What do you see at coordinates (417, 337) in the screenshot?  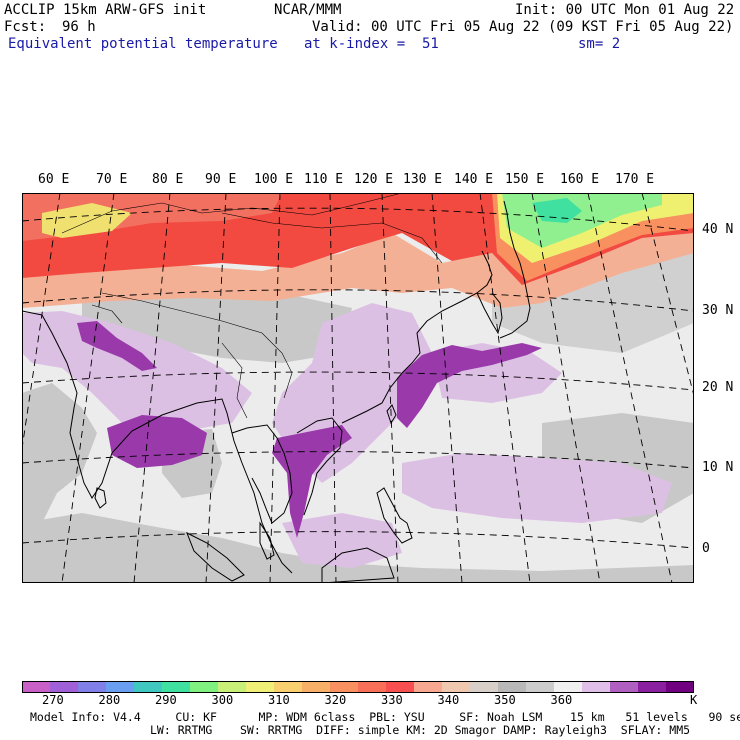 I see `coast-china` at bounding box center [417, 337].